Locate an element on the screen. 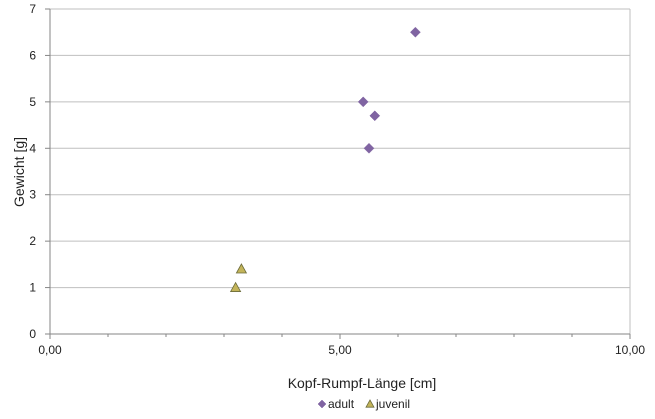 The height and width of the screenshot is (419, 655). y-tick-label: 2 is located at coordinates (32, 241).